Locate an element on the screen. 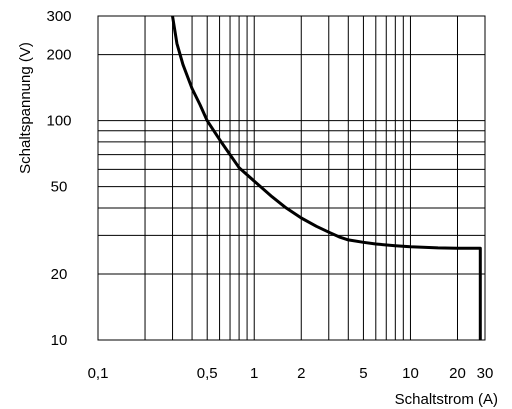 This screenshot has width=512, height=409. y-tick-label: 50 is located at coordinates (59, 187).